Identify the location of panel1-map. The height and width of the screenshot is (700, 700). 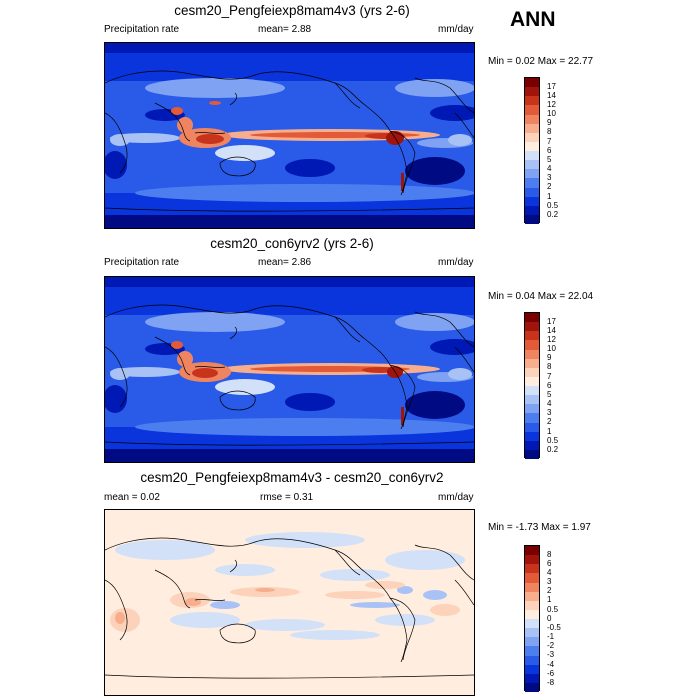
(289, 135).